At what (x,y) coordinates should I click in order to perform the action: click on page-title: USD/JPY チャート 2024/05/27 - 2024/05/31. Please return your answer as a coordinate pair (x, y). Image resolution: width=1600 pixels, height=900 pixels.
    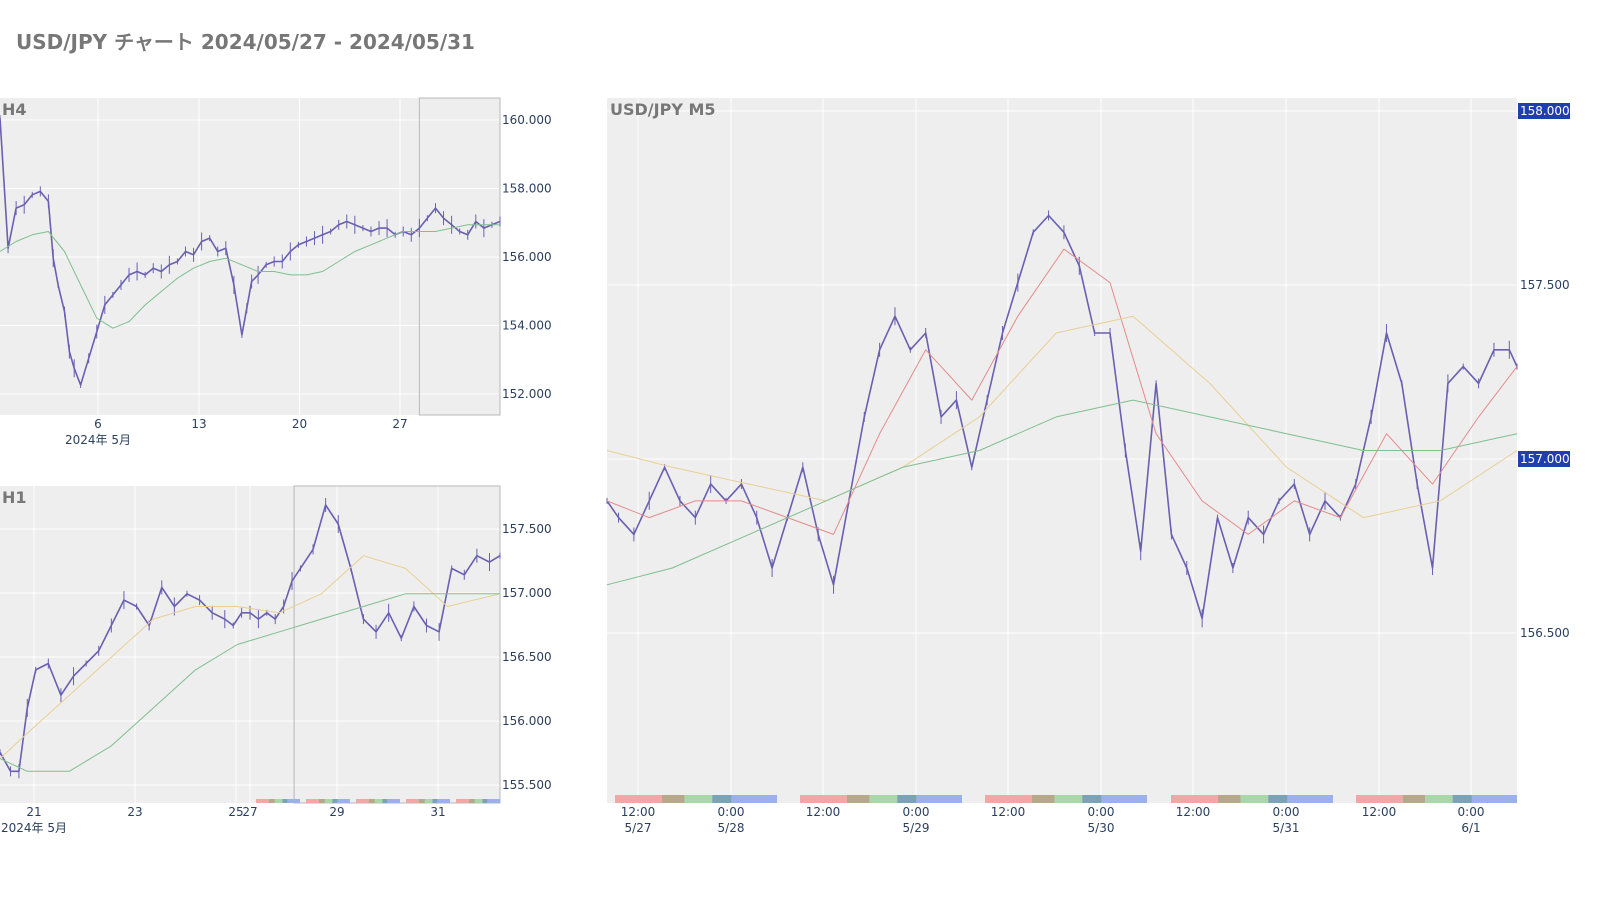
    Looking at the image, I should click on (245, 42).